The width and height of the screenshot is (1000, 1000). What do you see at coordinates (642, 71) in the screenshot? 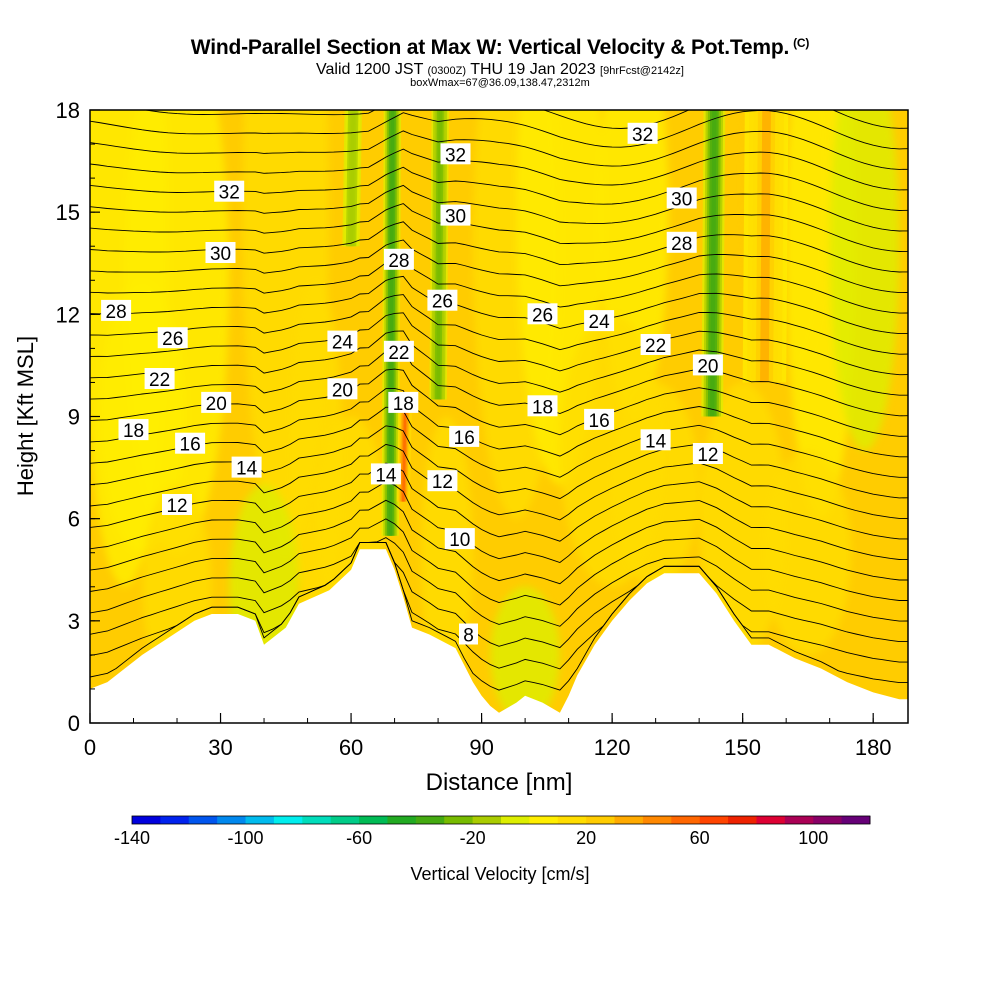
I see `forecast-info: [9hrFcst@2142z]` at bounding box center [642, 71].